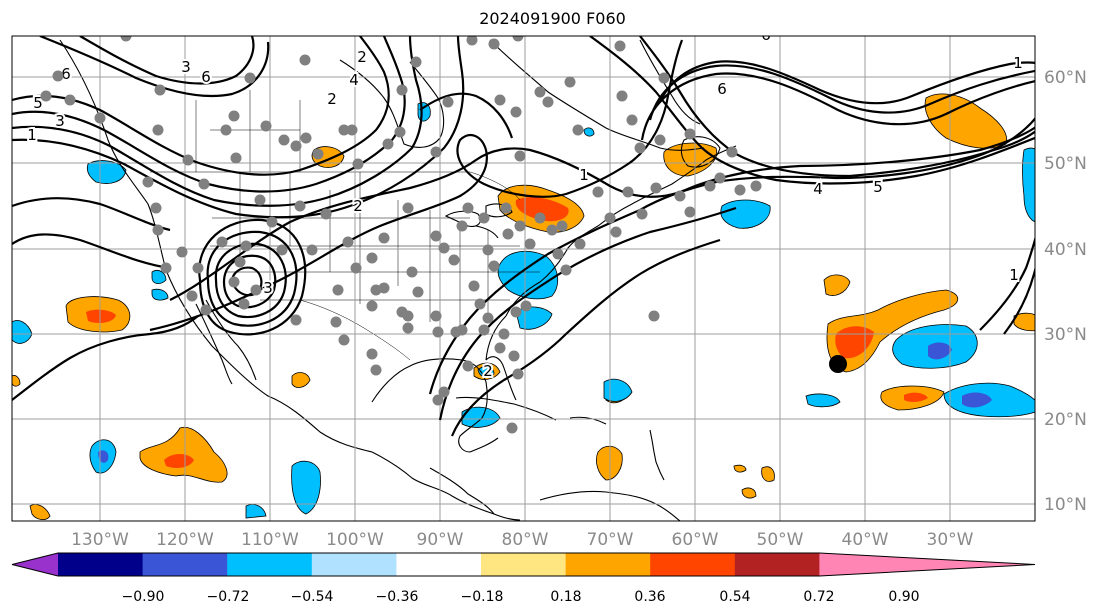 The width and height of the screenshot is (1105, 615). Describe the element at coordinates (185, 540) in the screenshot. I see `longitude-label: 120°W` at that location.